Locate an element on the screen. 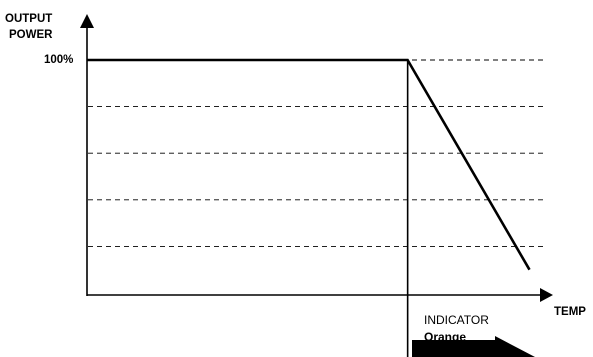  y-axis-label-line1: OUTPUT is located at coordinates (28, 19).